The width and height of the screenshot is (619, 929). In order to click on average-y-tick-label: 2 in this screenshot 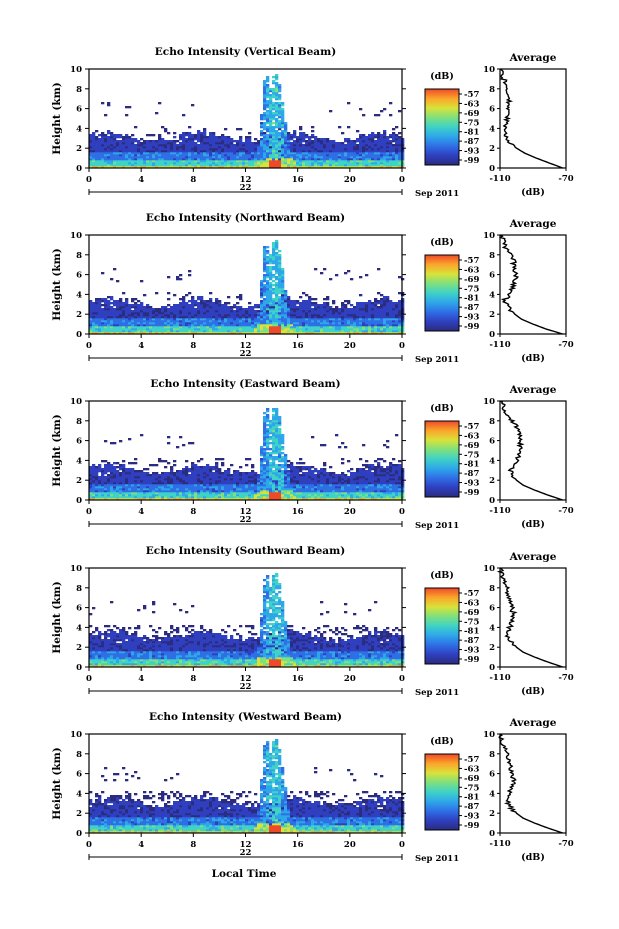, I will do `click(492, 481)`.